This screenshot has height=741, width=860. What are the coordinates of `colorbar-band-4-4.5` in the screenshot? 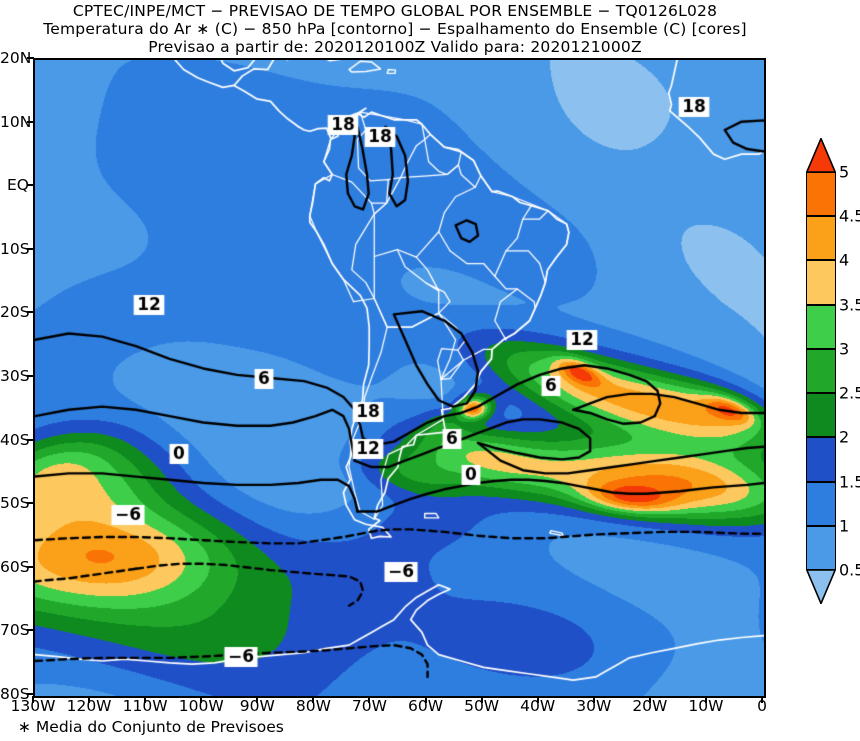 It's located at (821, 238).